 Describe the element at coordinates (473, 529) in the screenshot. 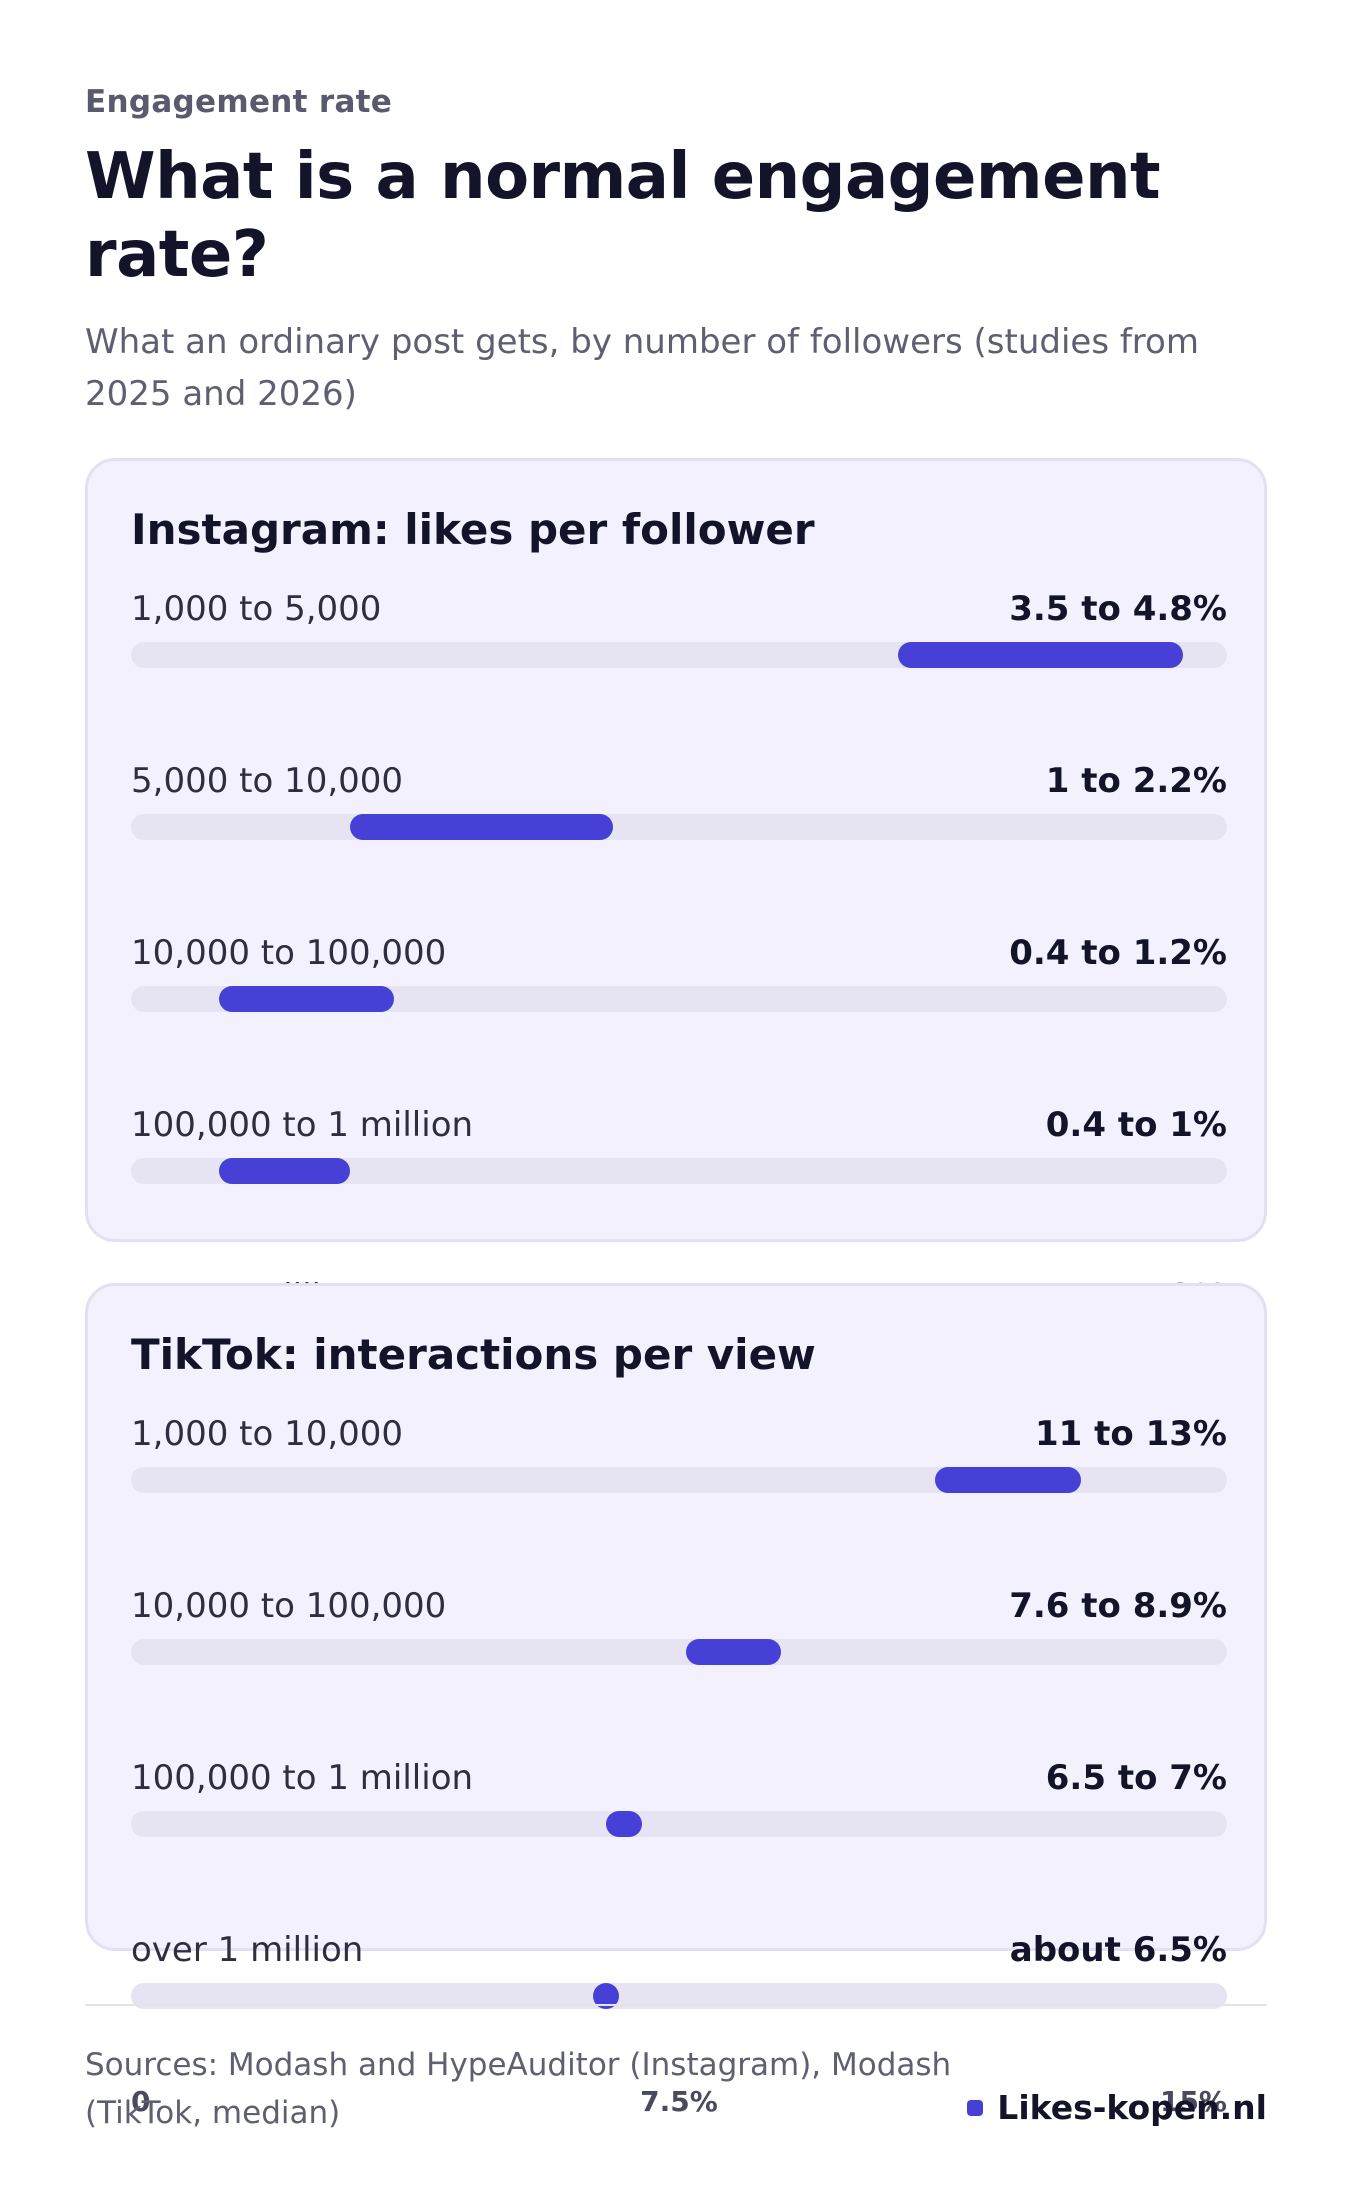

I see `chart-title: Instagram: likes per follower` at that location.